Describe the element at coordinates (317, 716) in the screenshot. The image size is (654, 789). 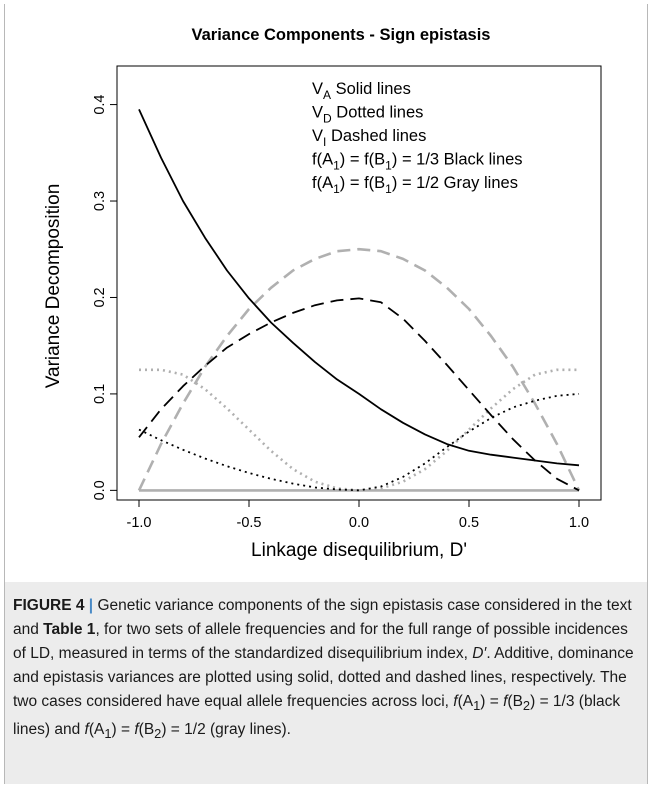
I see `caption-eq: ) = 1/3 (black lines) and` at that location.